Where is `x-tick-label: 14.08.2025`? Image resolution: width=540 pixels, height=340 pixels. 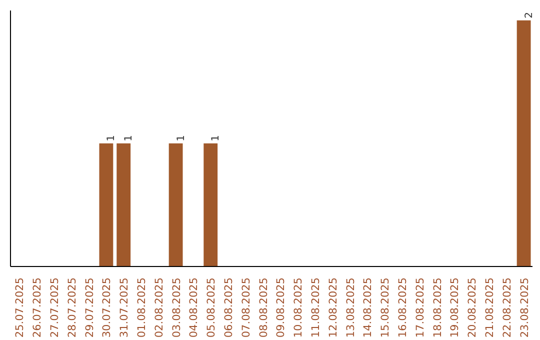
x-tick-label: 14.08.2025 is located at coordinates (368, 307).